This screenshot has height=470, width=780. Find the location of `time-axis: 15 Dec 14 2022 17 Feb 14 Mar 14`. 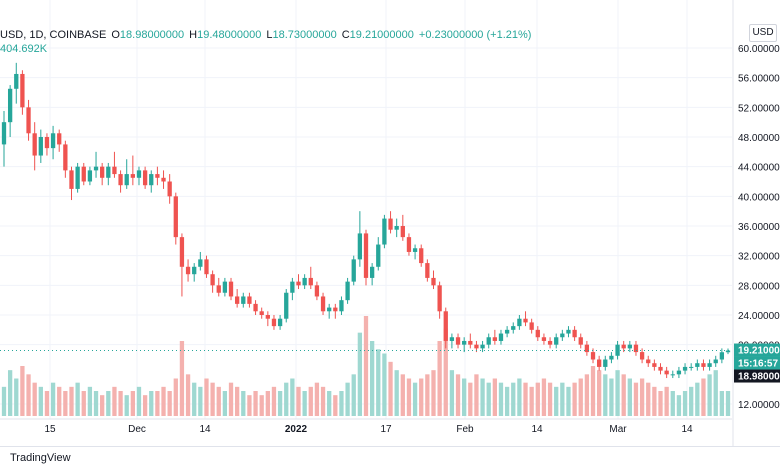

time-axis: 15 Dec 14 2022 17 Feb 14 Mar 14 is located at coordinates (366, 426).